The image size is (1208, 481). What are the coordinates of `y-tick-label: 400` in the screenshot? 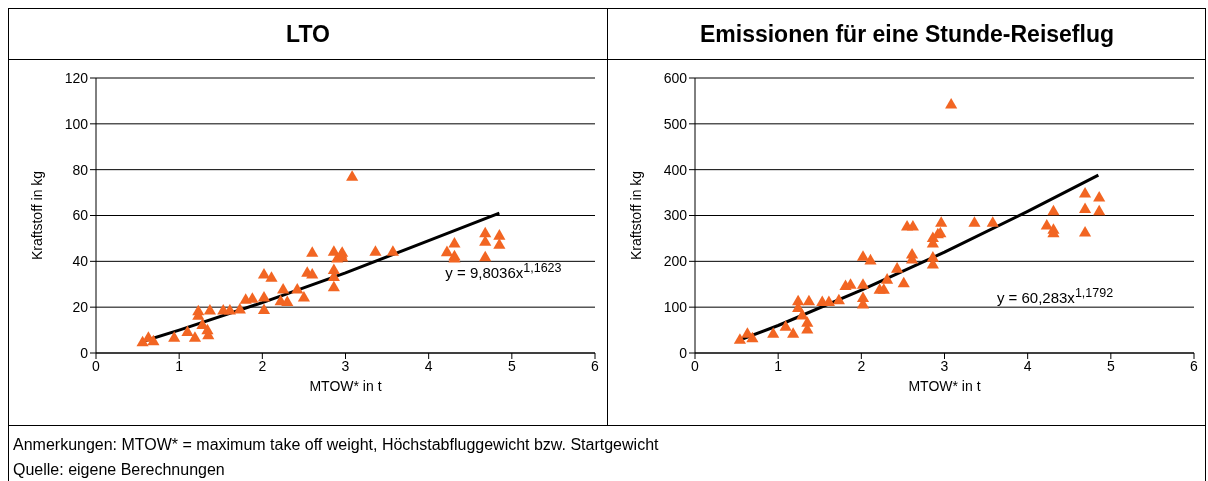 It's located at (675, 169).